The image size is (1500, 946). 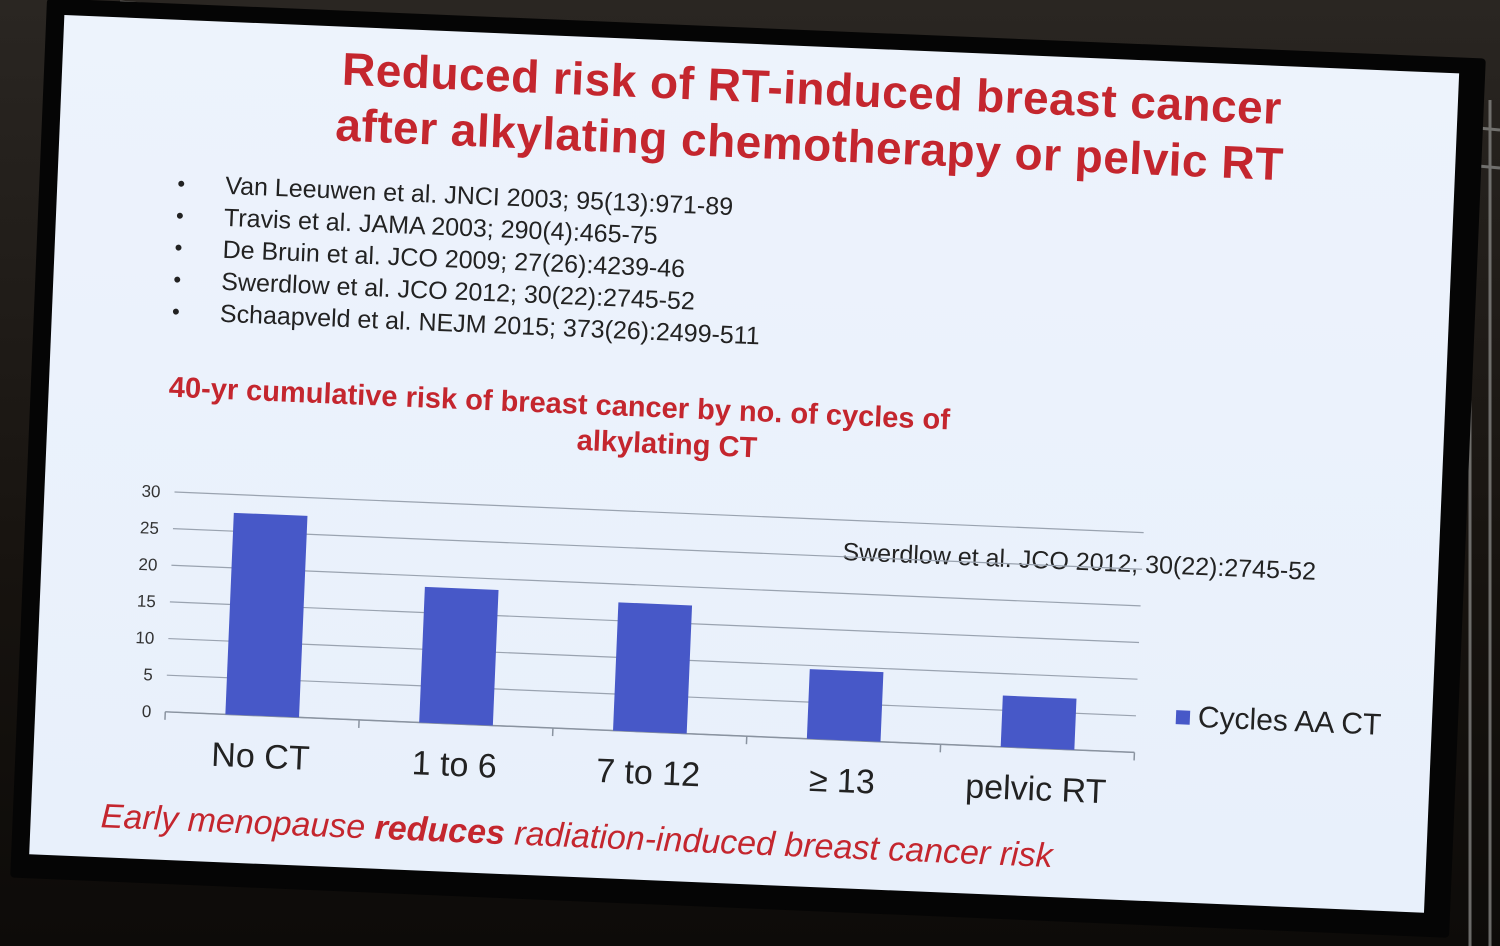 What do you see at coordinates (151, 492) in the screenshot?
I see `y-tick-label: 30` at bounding box center [151, 492].